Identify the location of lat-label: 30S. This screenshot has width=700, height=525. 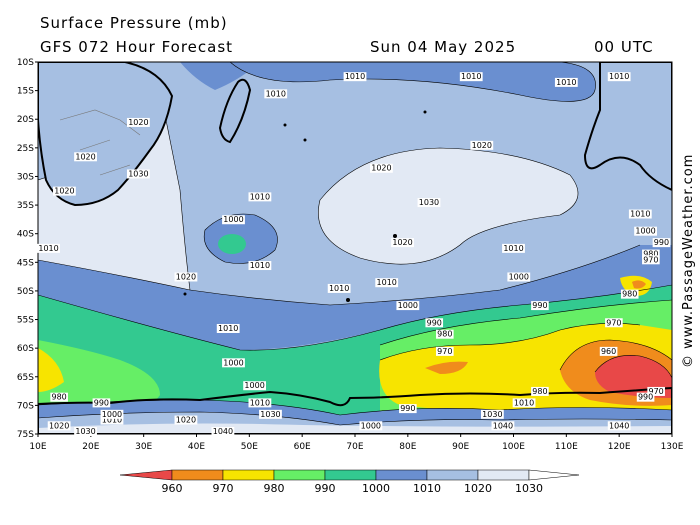
(25, 177).